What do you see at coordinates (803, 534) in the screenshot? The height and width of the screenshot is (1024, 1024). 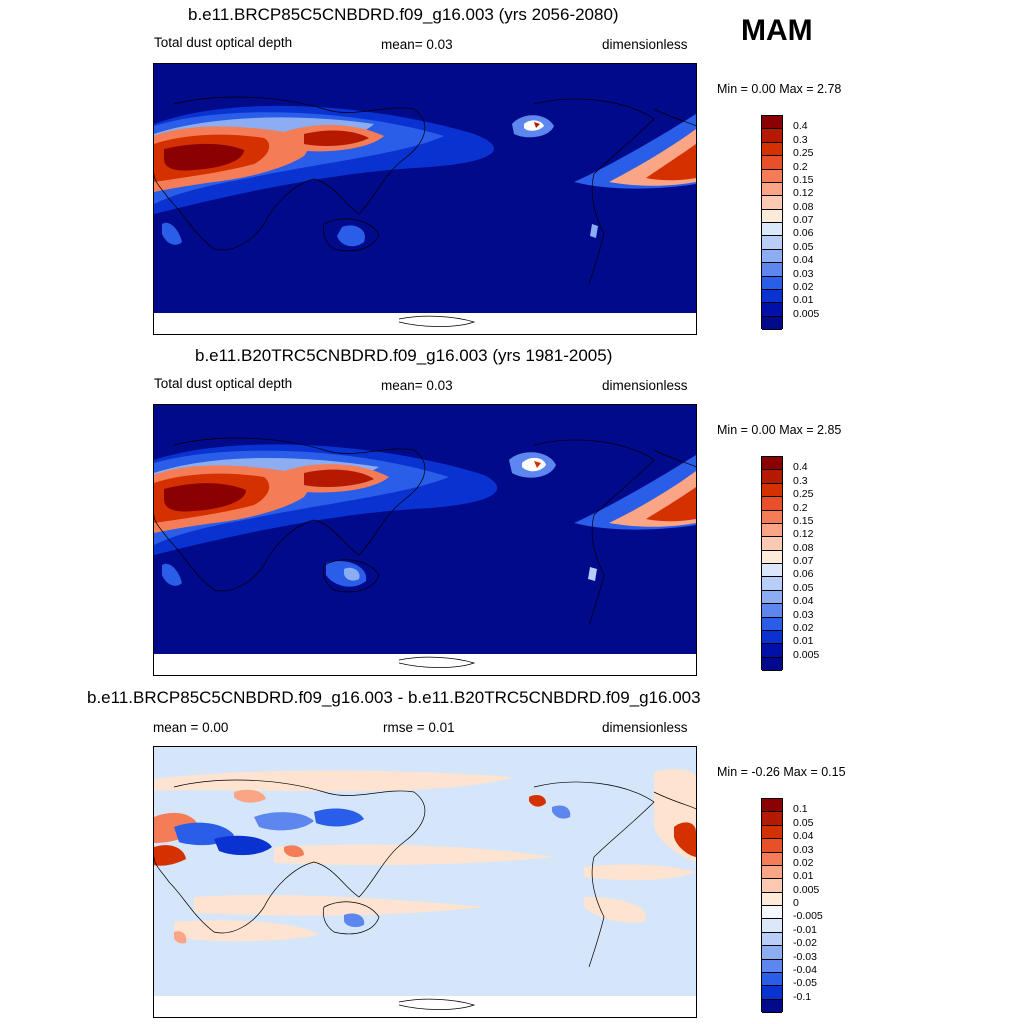 I see `colorbar-label: 0.12` at bounding box center [803, 534].